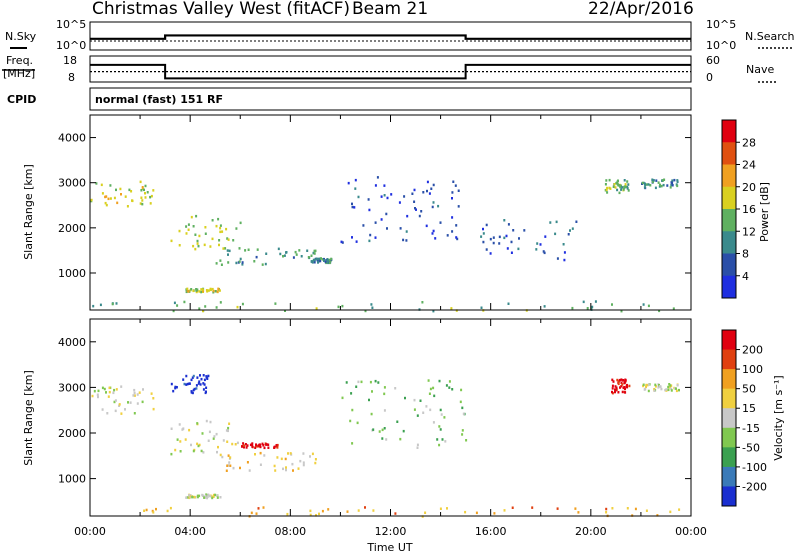 Image resolution: width=800 pixels, height=554 pixels. I want to click on colorbar-tick-label: 16, so click(749, 209).